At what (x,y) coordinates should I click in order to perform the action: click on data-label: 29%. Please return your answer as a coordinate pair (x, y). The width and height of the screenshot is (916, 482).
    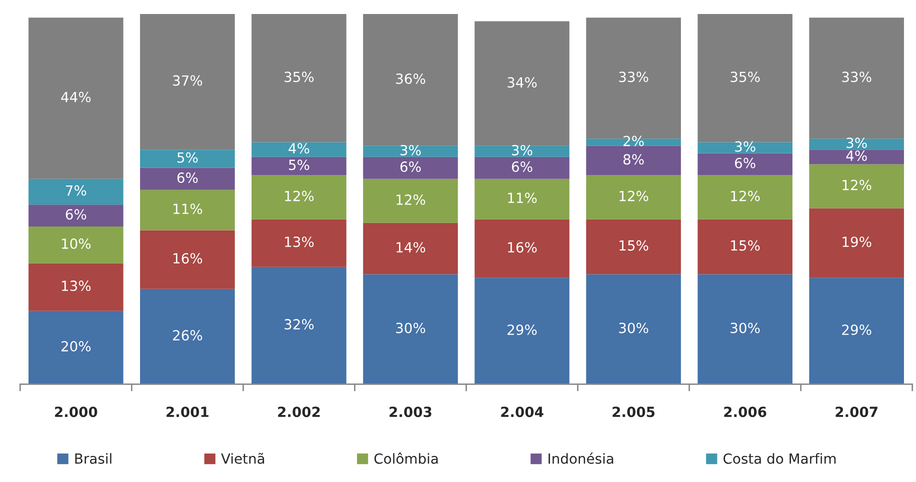
    Looking at the image, I should click on (522, 330).